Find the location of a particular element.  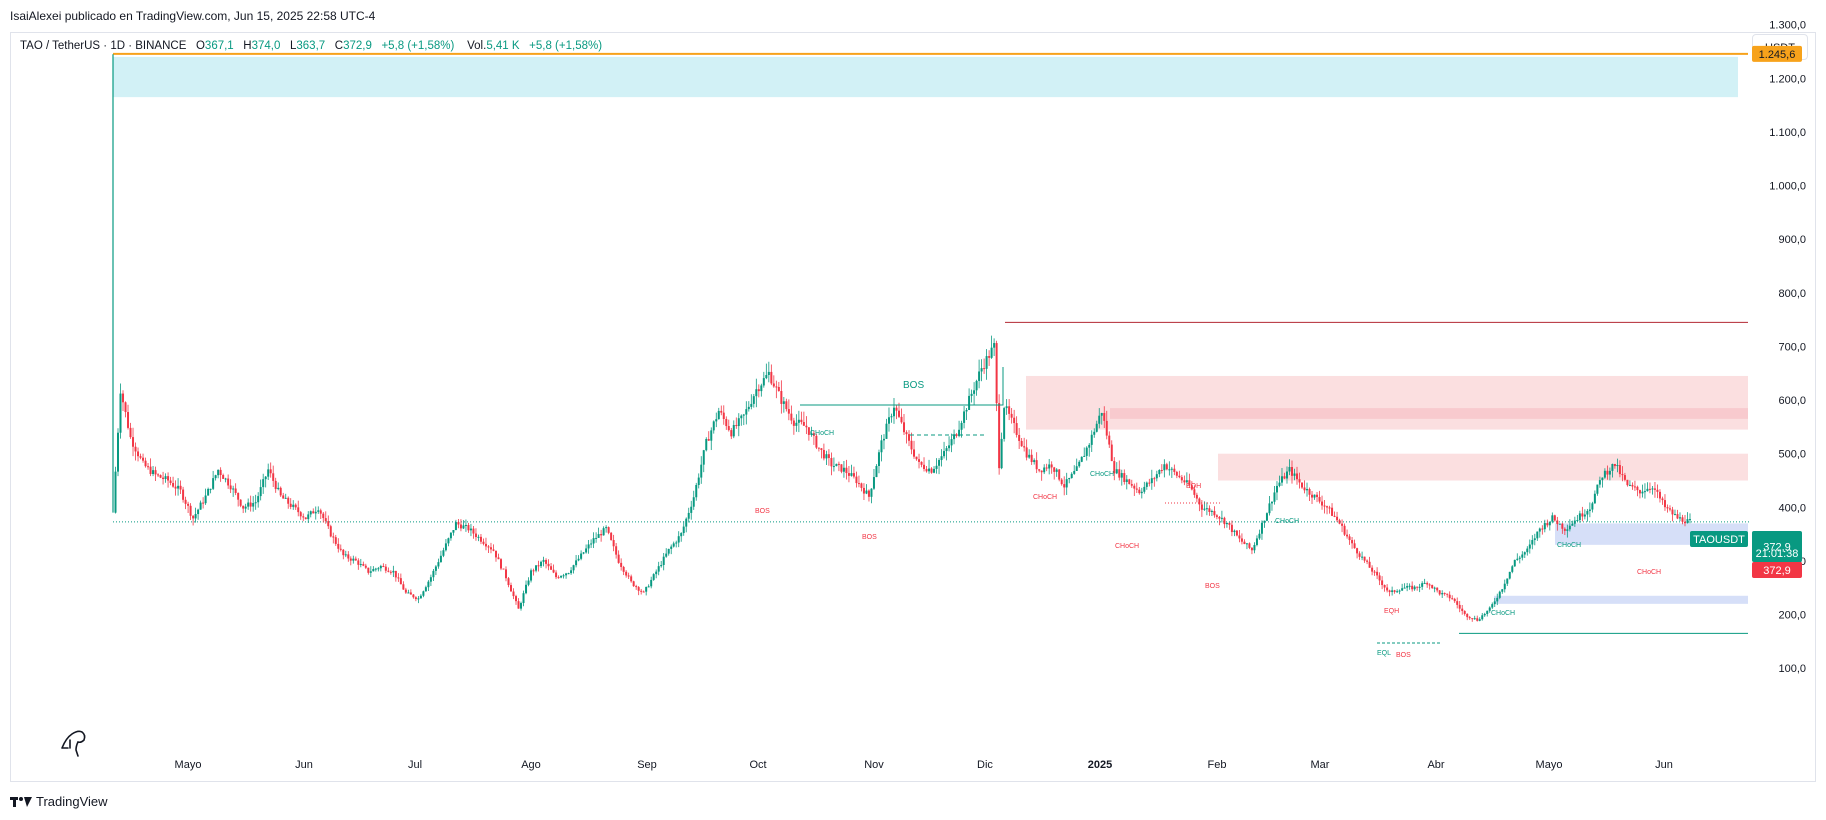

y-tick-label: 1.300,0 is located at coordinates (1787, 26).